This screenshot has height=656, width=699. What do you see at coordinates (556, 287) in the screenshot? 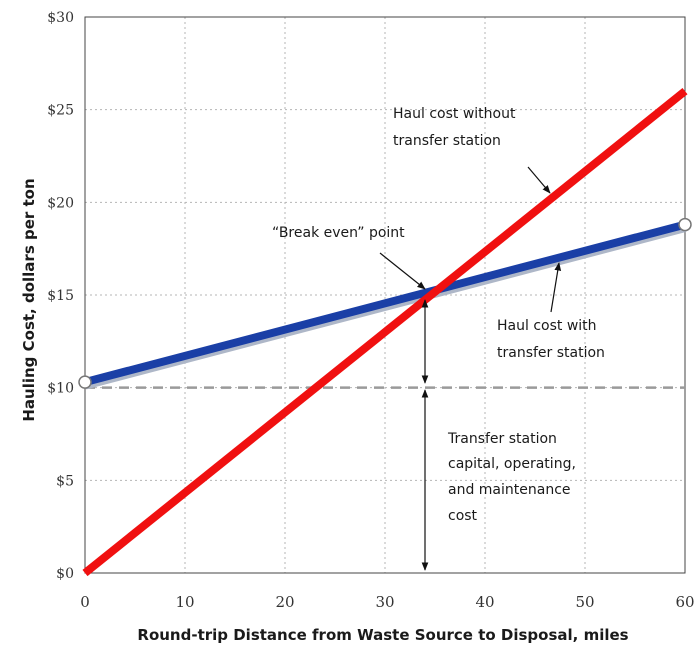
I see `with-arrow` at bounding box center [556, 287].